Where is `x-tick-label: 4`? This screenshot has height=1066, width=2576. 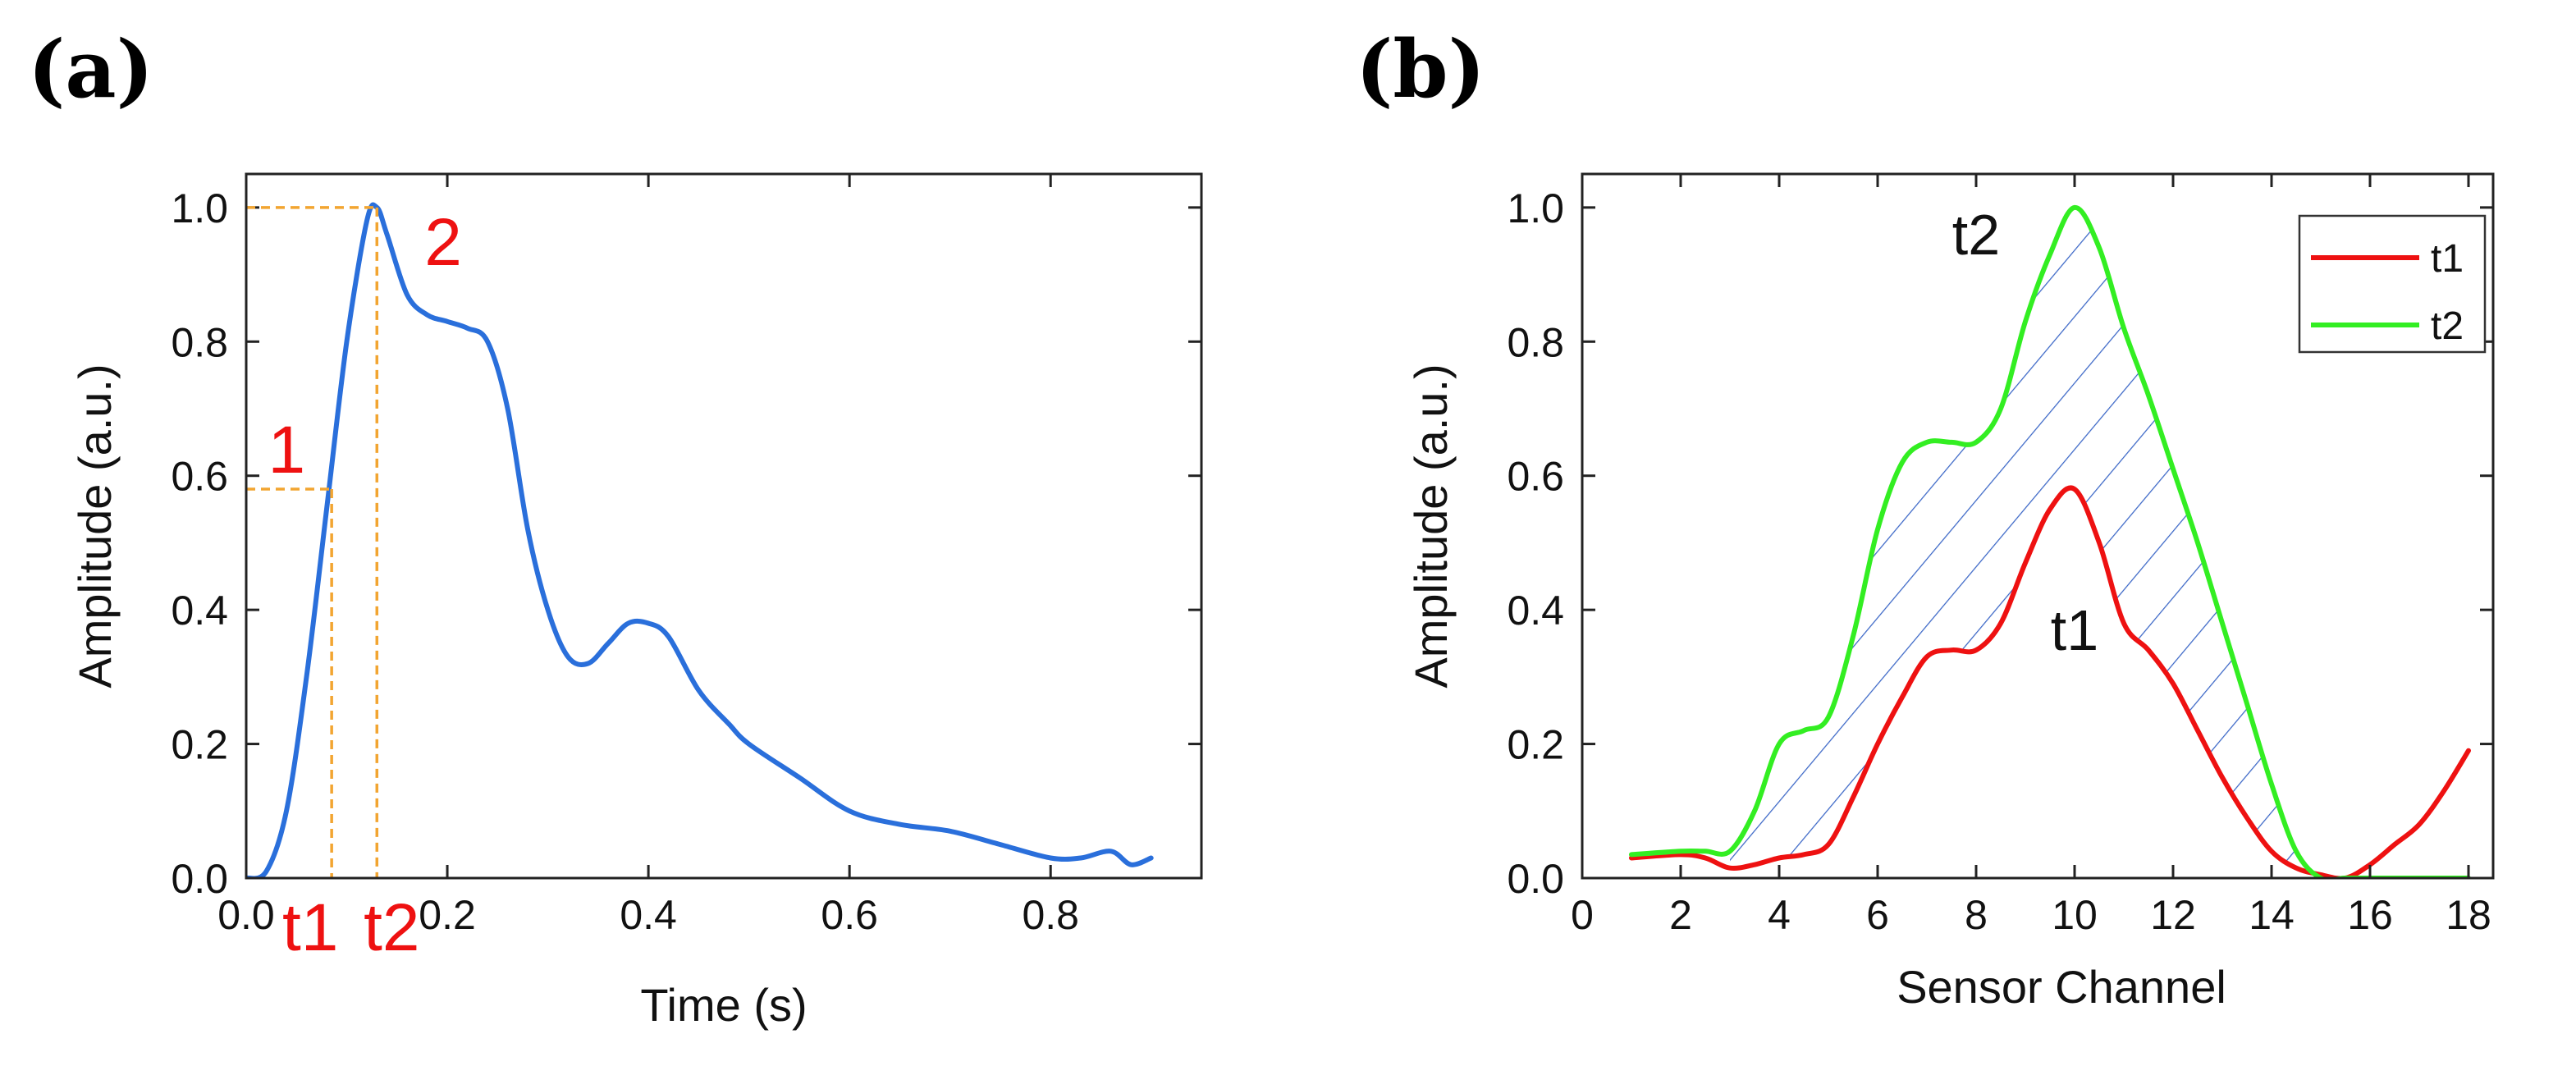
x-tick-label: 4 is located at coordinates (1779, 915).